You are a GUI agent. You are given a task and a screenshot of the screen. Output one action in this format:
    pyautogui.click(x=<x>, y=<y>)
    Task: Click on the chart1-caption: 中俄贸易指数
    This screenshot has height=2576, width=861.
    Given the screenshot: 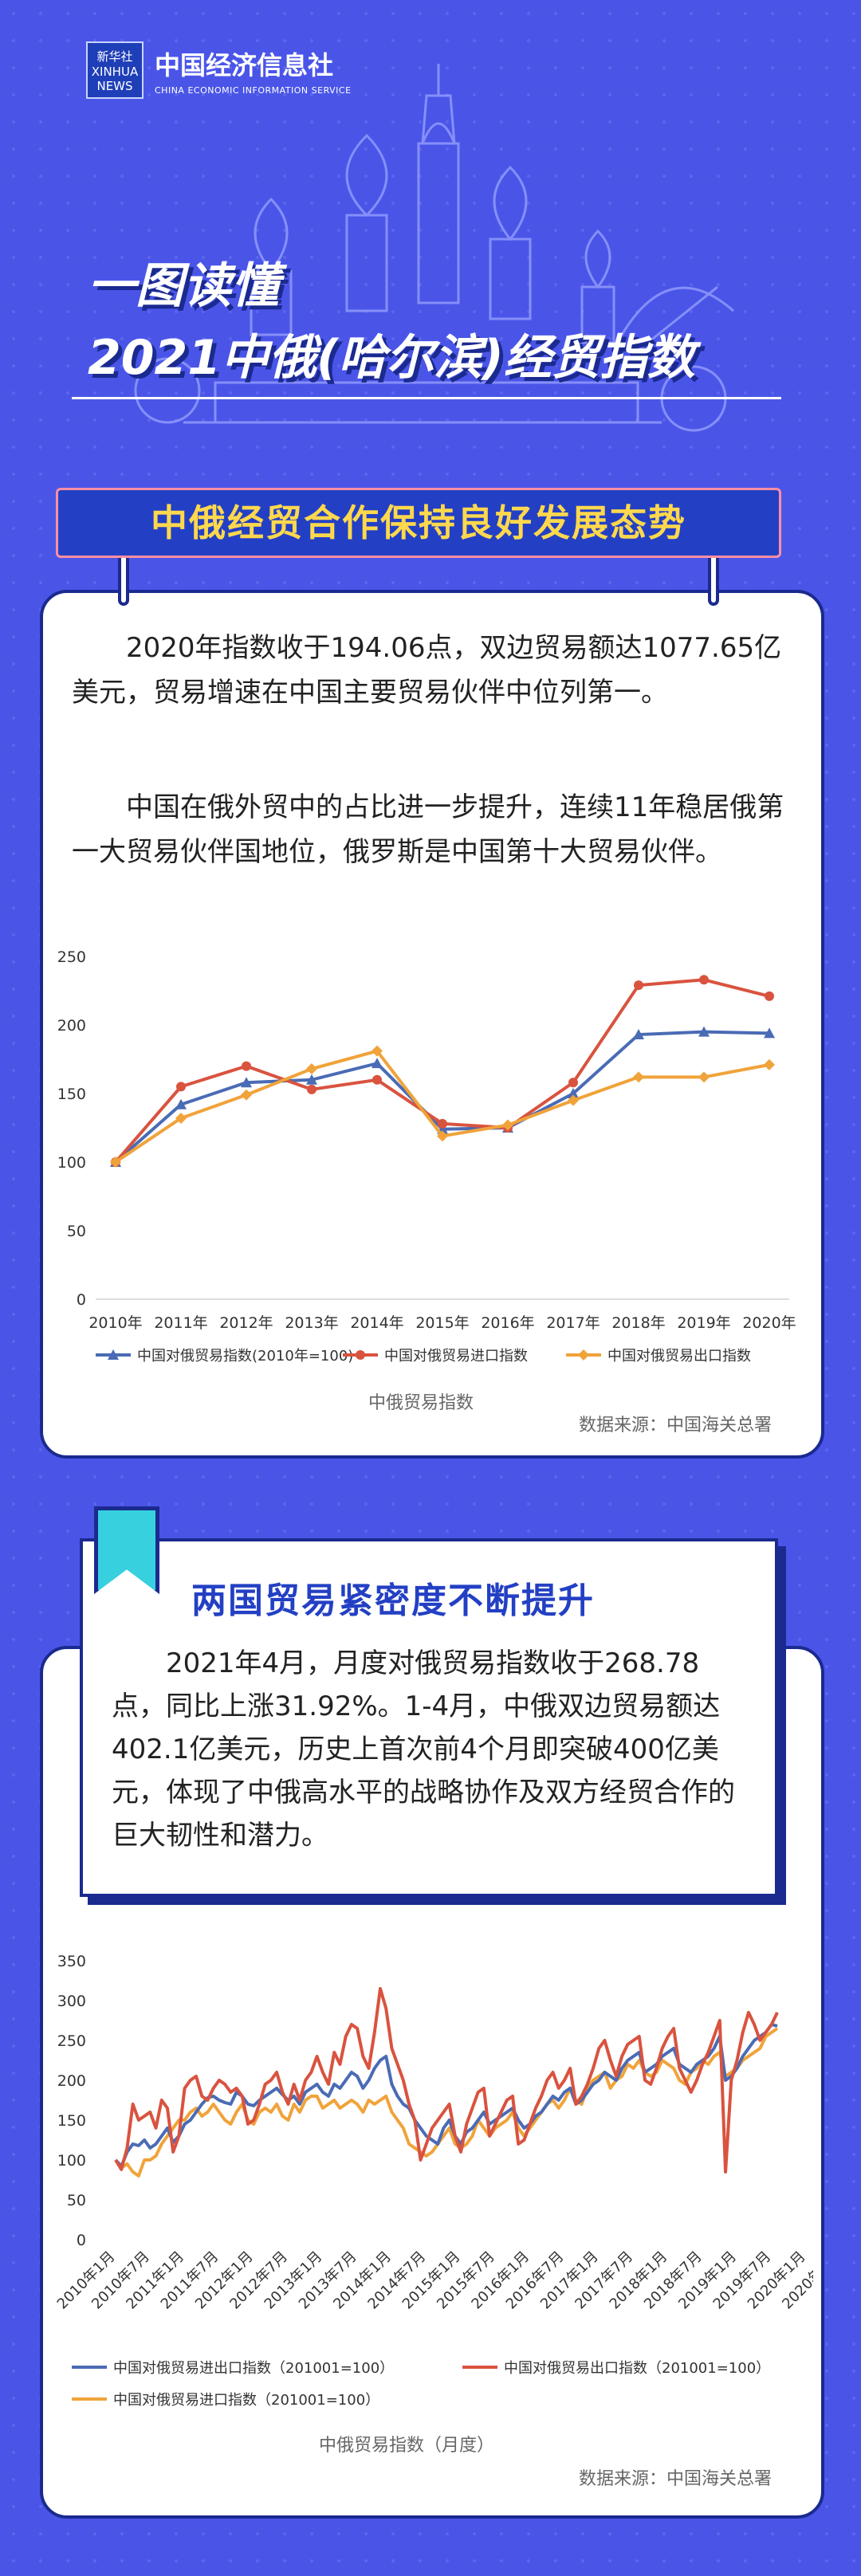 What is the action you would take?
    pyautogui.click(x=421, y=1403)
    